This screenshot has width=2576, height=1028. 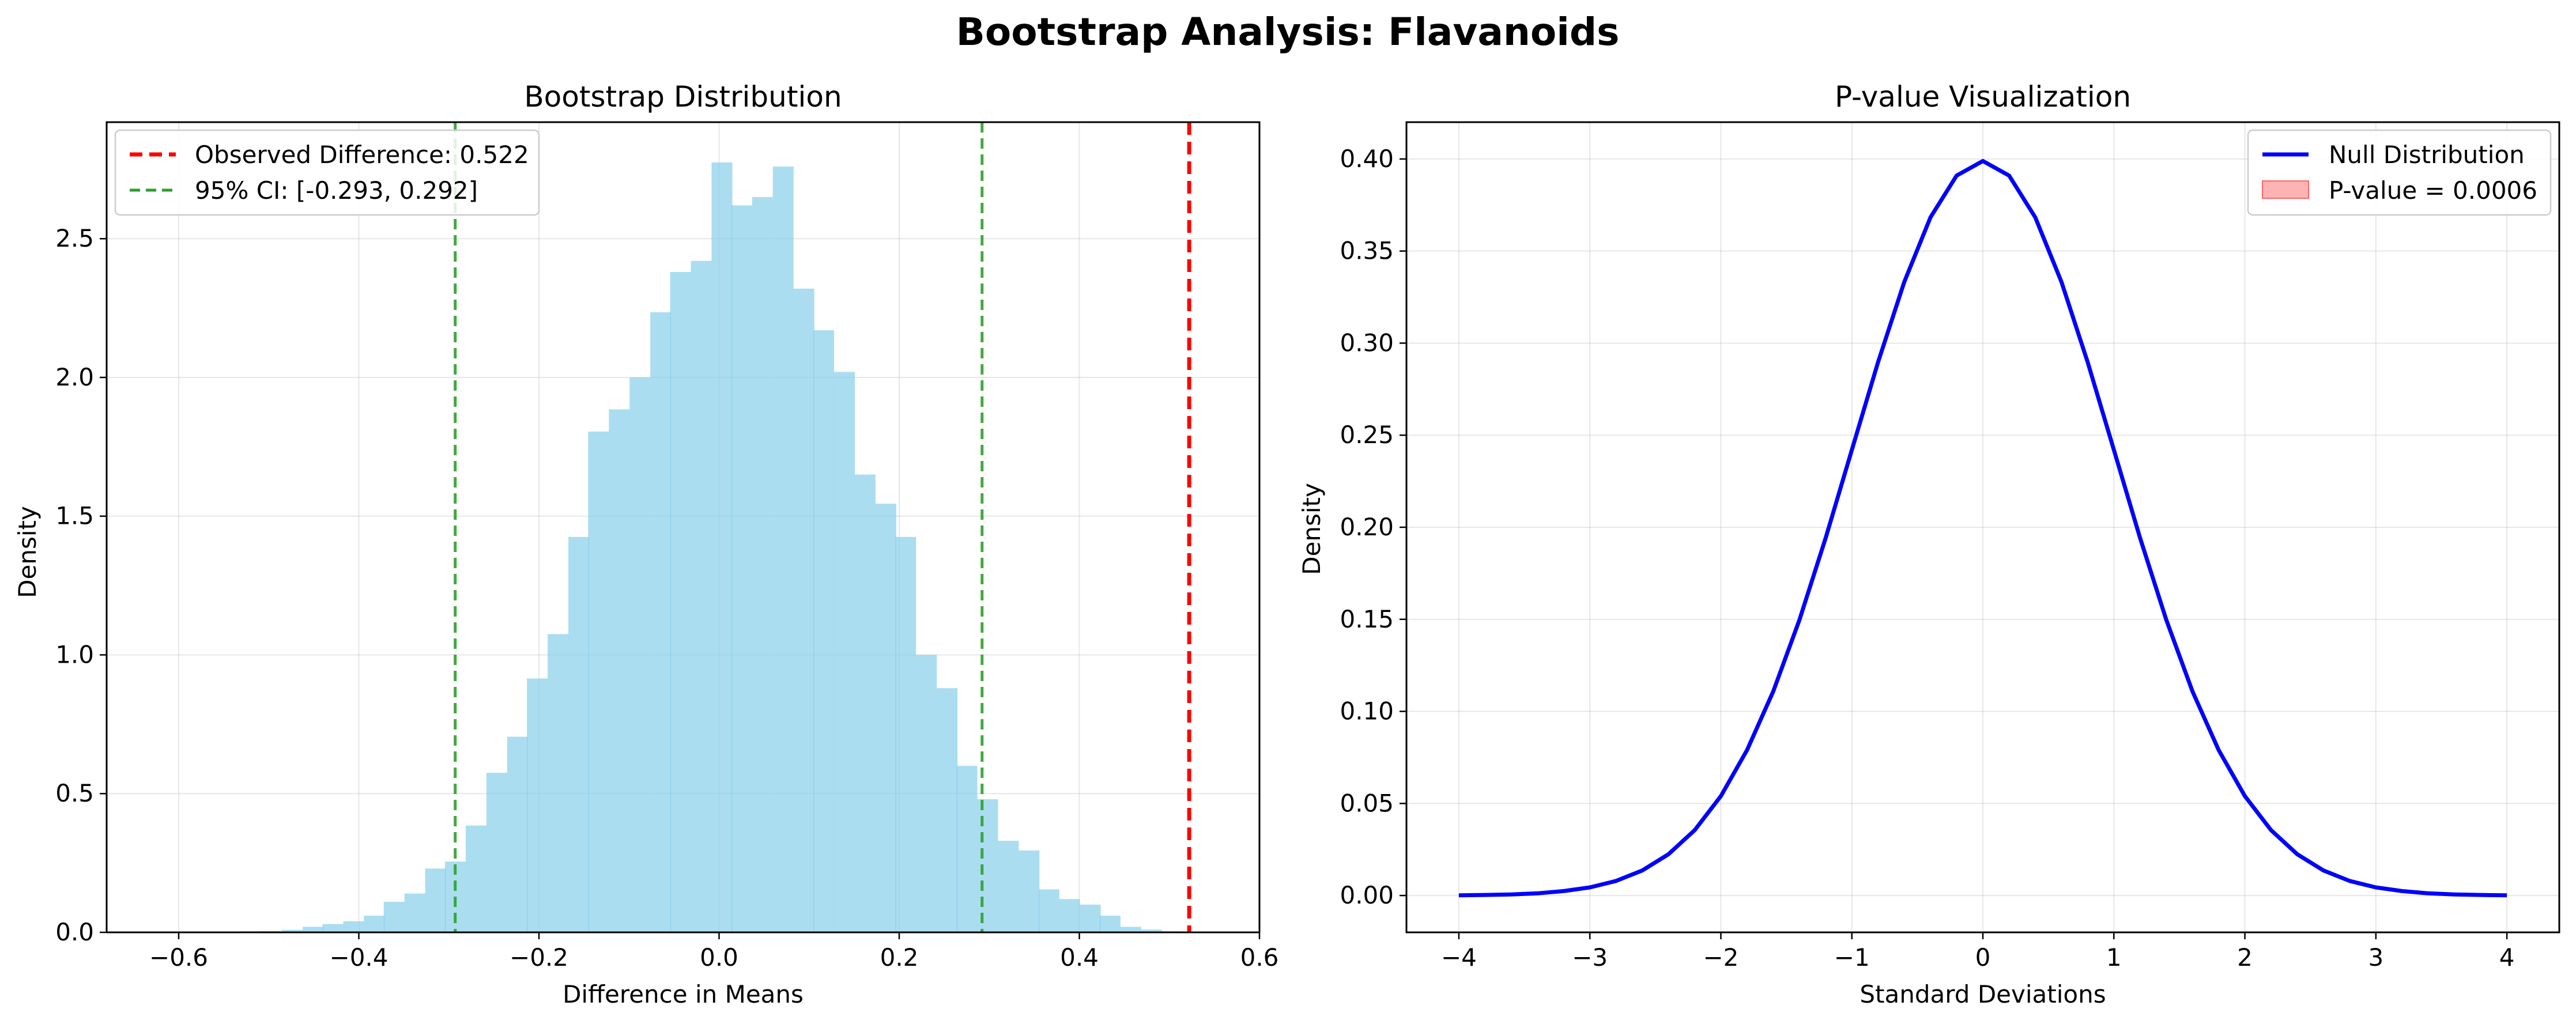 I want to click on histogram-x-tick-label: −0.2, so click(x=539, y=958).